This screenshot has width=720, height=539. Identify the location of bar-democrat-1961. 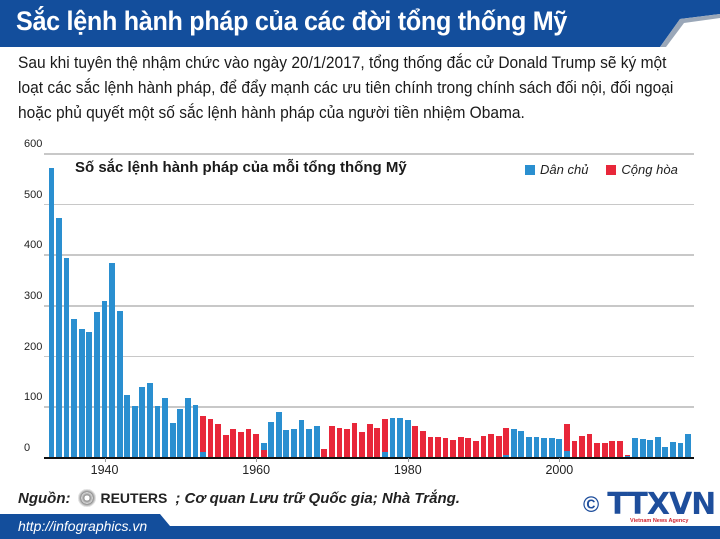
(263, 446).